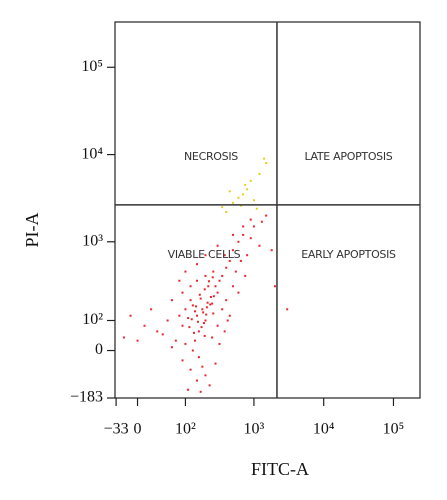 The image size is (447, 500). What do you see at coordinates (254, 429) in the screenshot?
I see `x-tick-label: 10³` at bounding box center [254, 429].